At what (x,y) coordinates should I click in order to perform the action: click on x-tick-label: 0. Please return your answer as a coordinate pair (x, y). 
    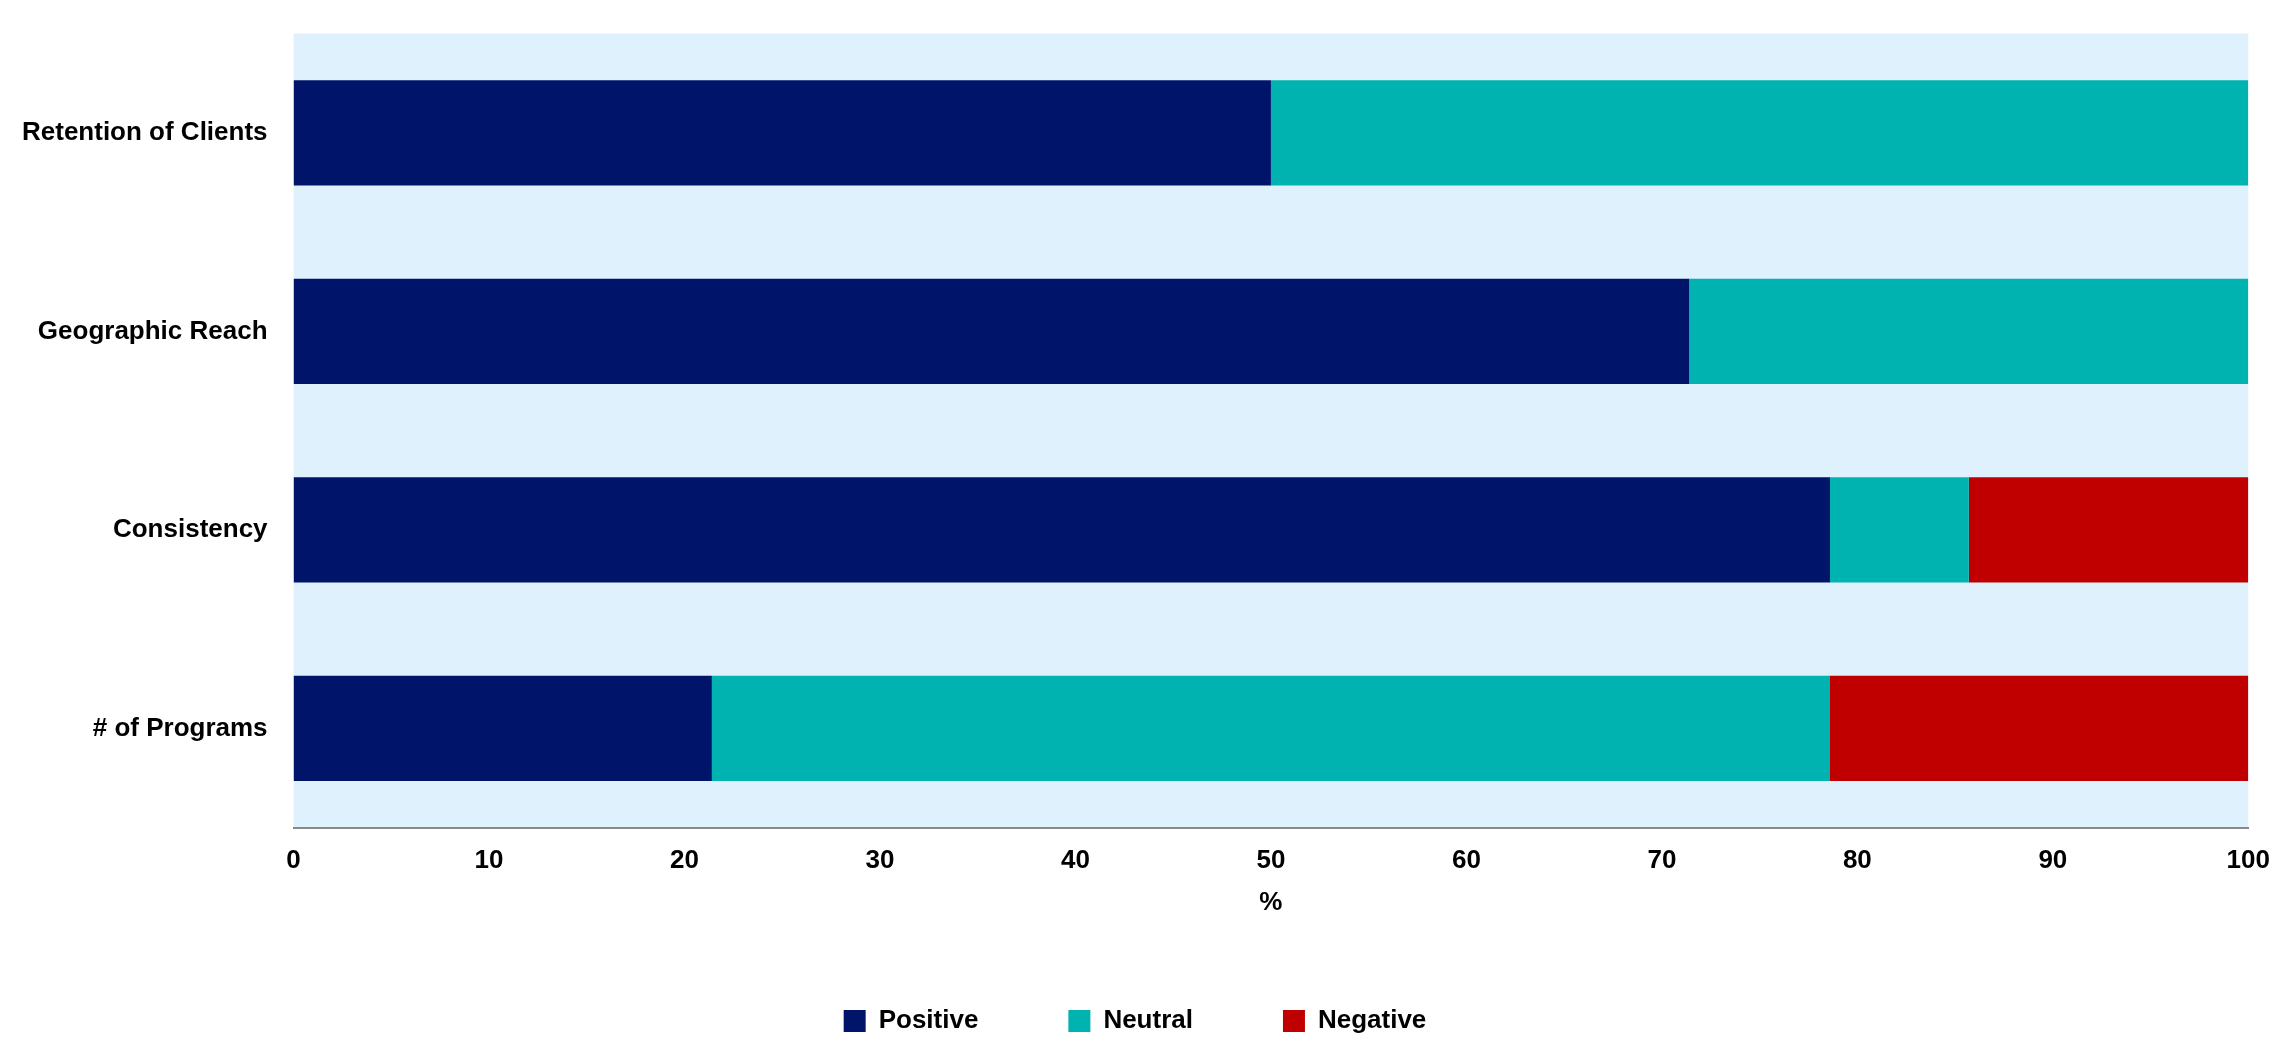
    Looking at the image, I should click on (293, 859).